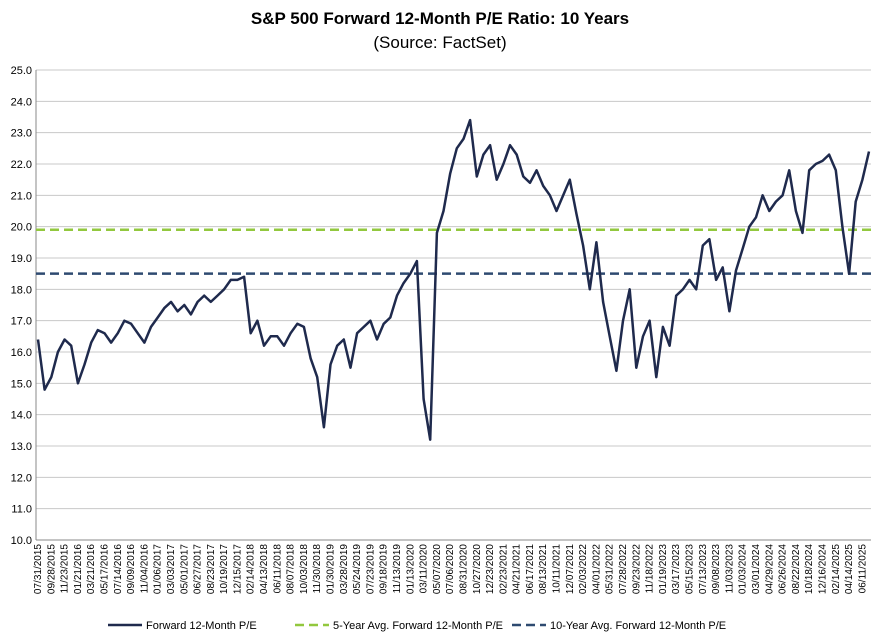 This screenshot has width=881, height=638. I want to click on x-tick-label: 06/27/2017, so click(198, 569).